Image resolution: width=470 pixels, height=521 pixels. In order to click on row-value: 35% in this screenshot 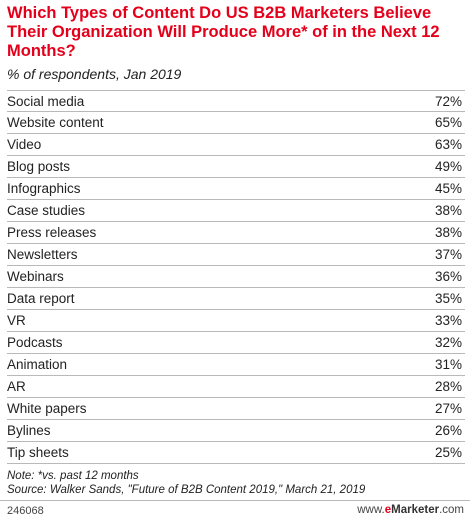, I will do `click(448, 298)`.